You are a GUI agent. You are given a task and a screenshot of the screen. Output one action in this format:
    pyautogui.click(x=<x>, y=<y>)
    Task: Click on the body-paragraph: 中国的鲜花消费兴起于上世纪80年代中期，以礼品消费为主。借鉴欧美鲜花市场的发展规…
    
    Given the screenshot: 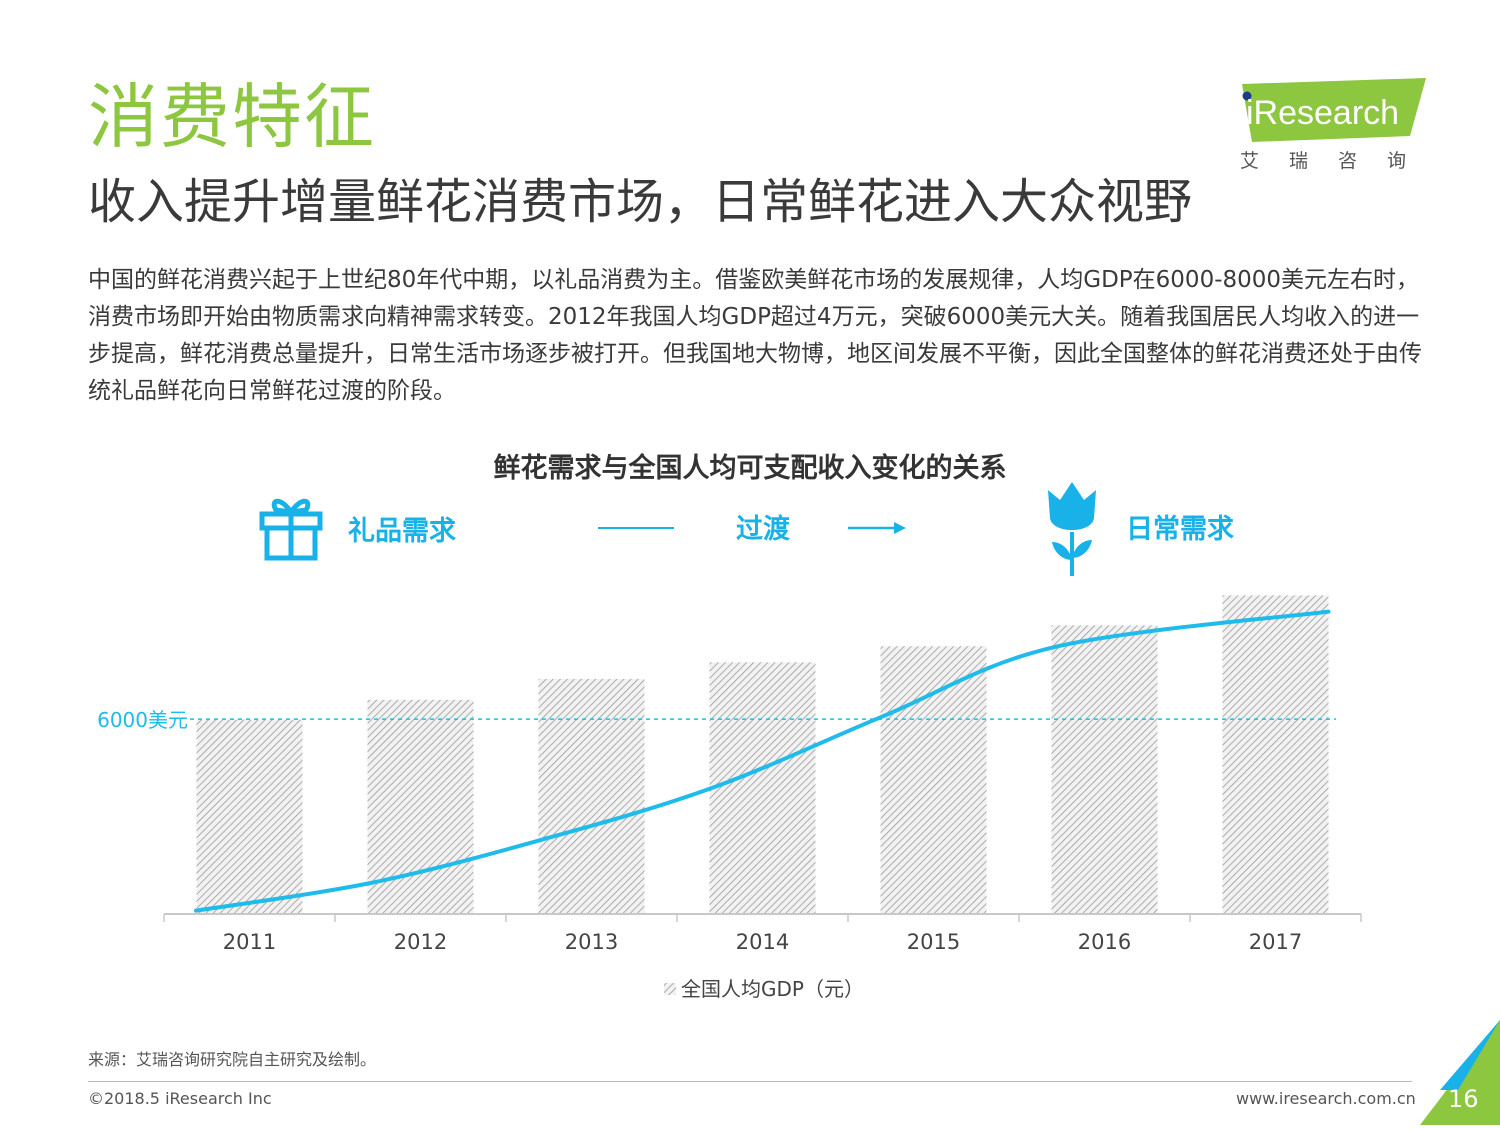 What is the action you would take?
    pyautogui.click(x=755, y=335)
    